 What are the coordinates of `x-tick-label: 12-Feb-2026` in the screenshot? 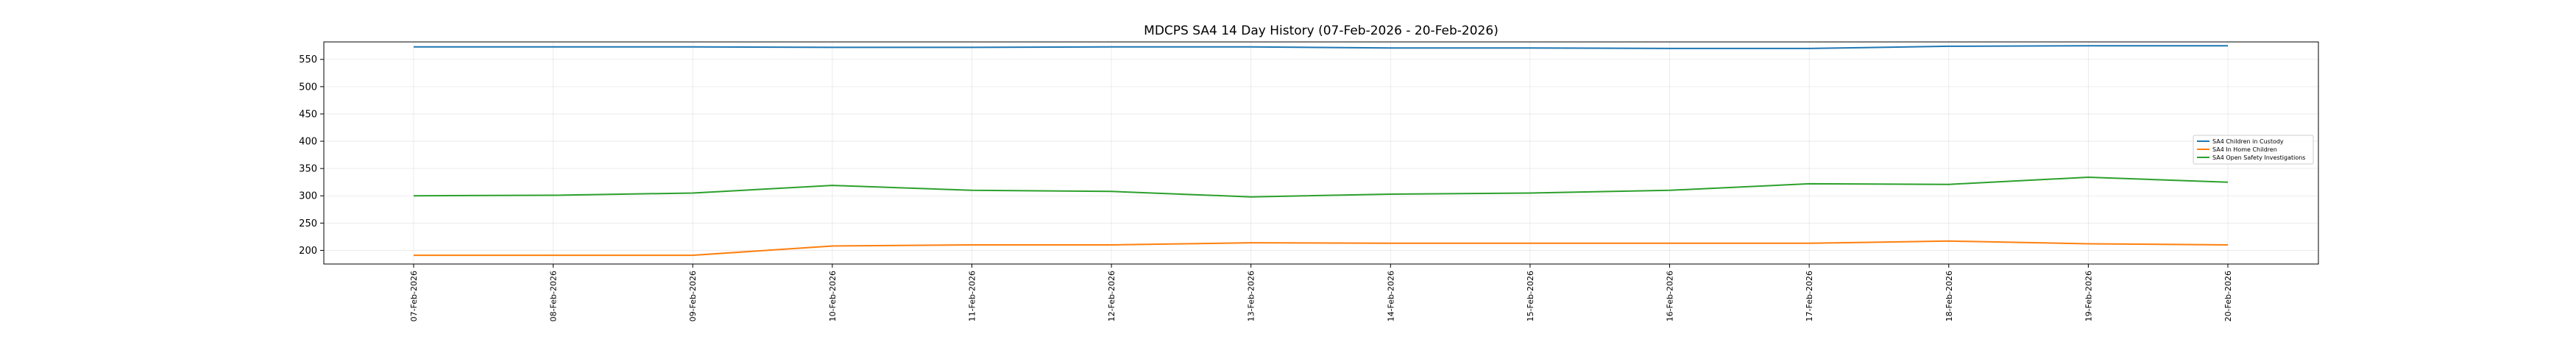 It's located at (1112, 296).